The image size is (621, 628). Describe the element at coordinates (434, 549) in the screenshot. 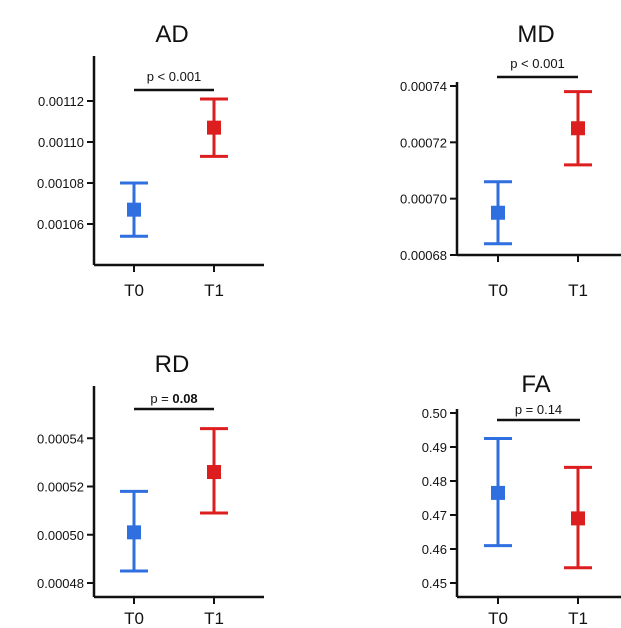

I see `y-tick-label: 0.46` at that location.